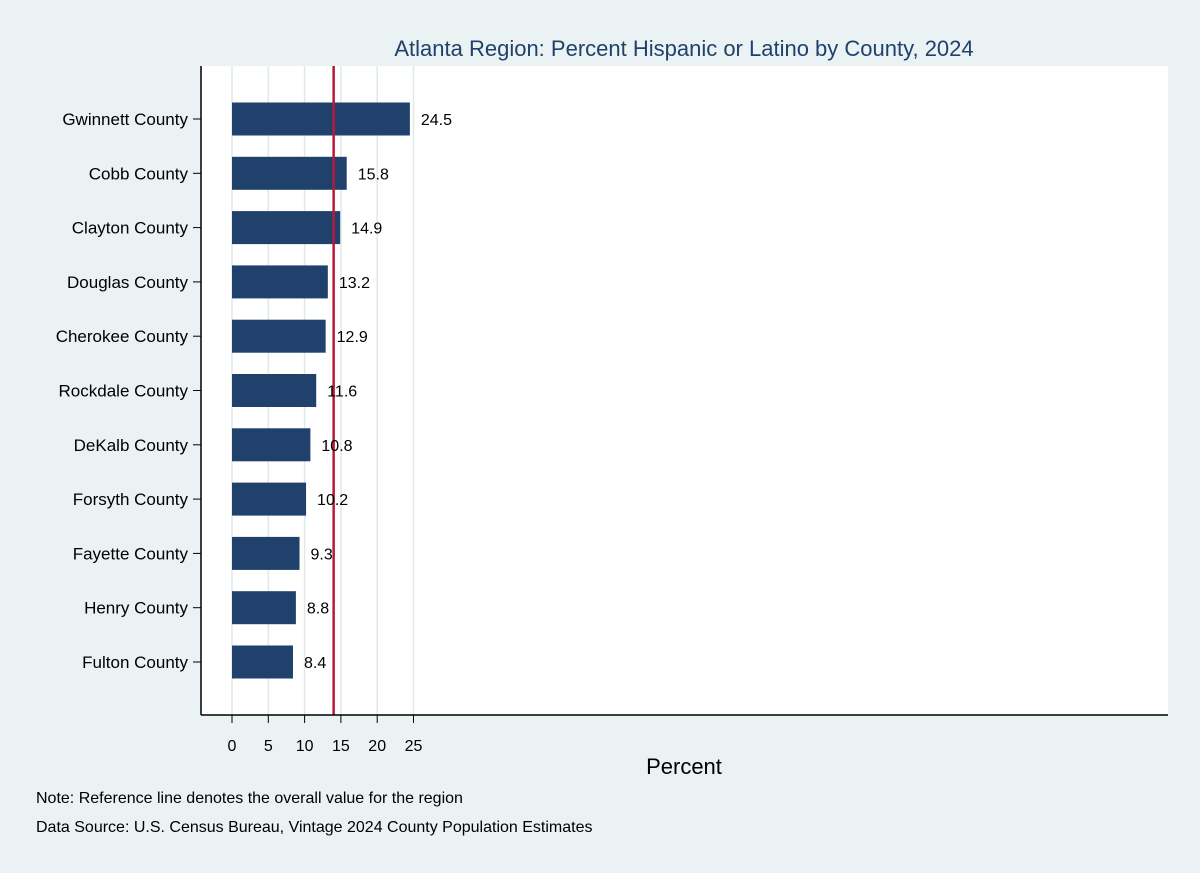 The width and height of the screenshot is (1200, 873). What do you see at coordinates (342, 392) in the screenshot?
I see `data-label: 11.6` at bounding box center [342, 392].